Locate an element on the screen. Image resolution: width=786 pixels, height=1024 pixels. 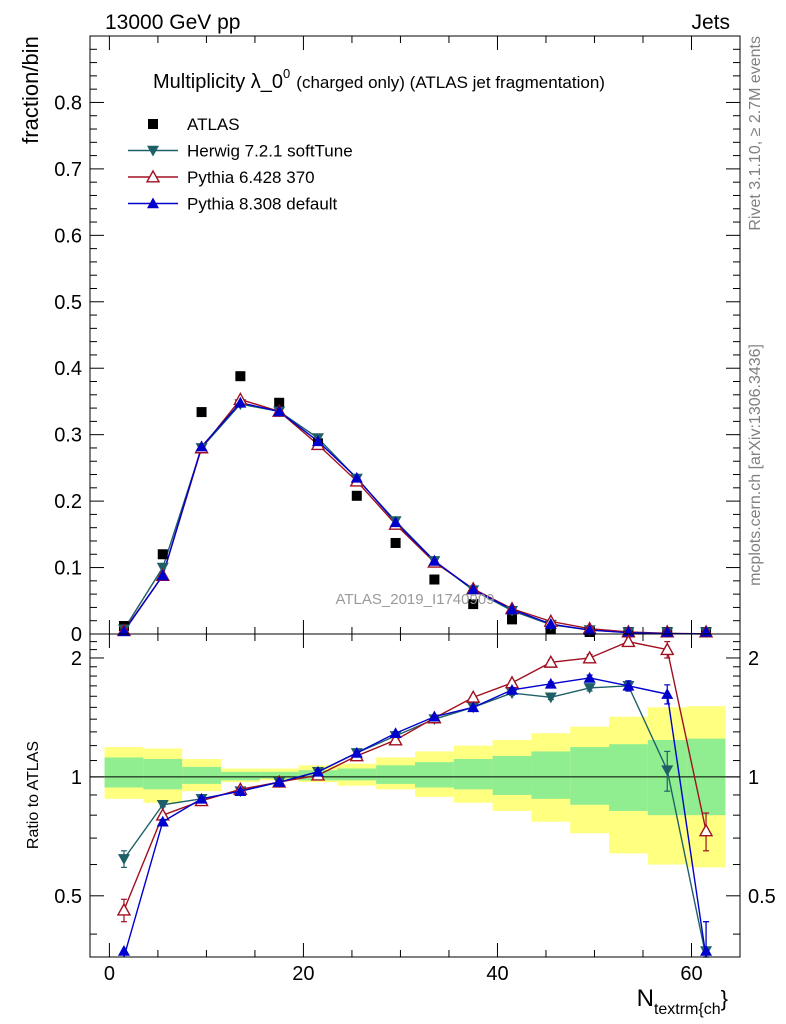
chart-title-sup: 0 is located at coordinates (286, 73).